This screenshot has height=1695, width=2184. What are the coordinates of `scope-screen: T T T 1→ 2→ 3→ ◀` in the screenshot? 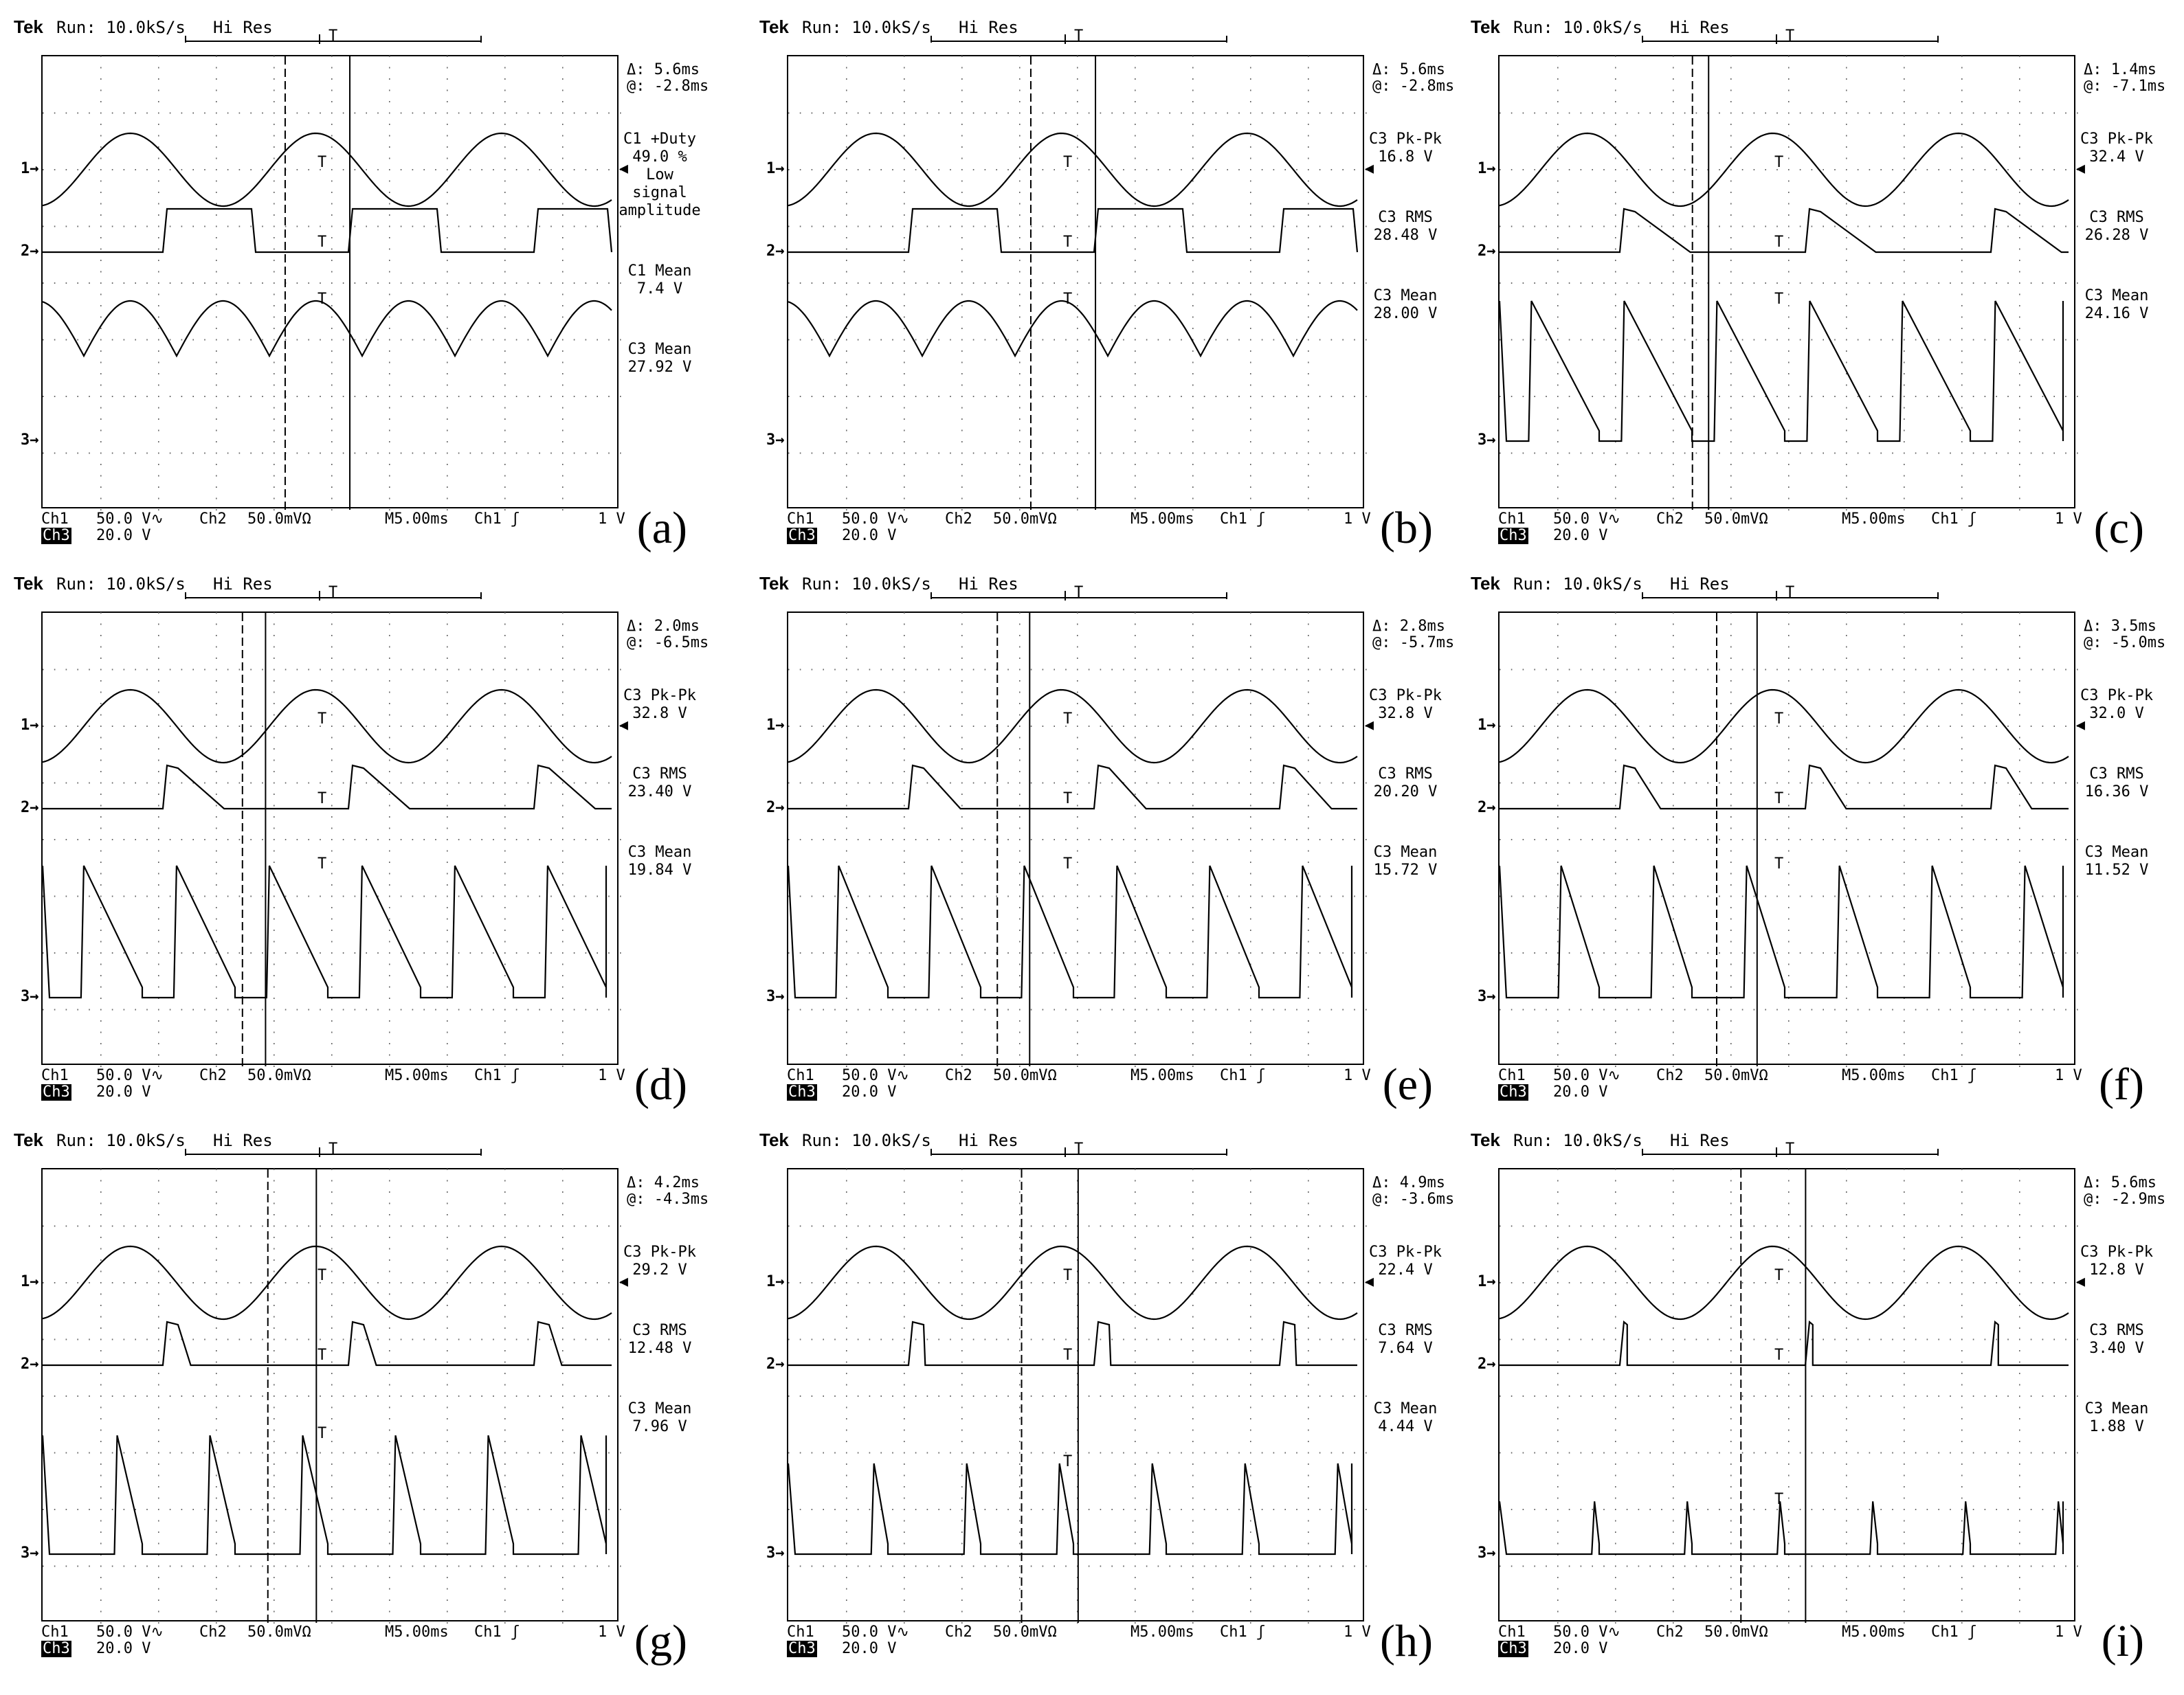 It's located at (324, 1396).